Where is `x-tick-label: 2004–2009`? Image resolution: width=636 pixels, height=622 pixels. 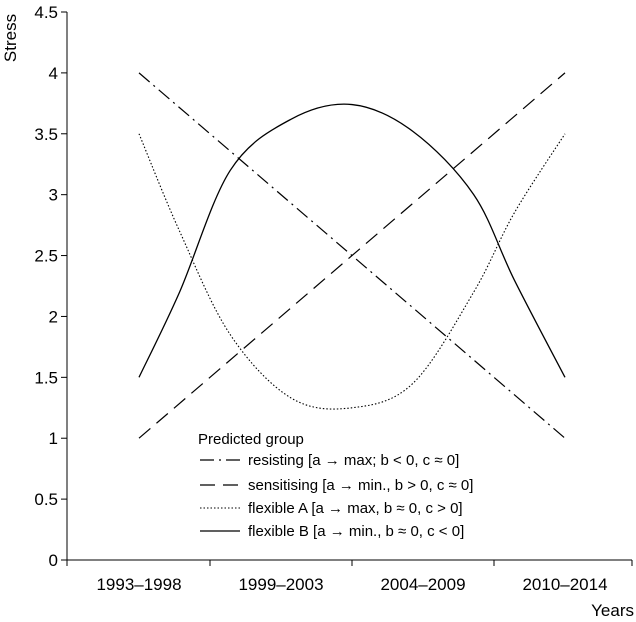
x-tick-label: 2004–2009 is located at coordinates (422, 584).